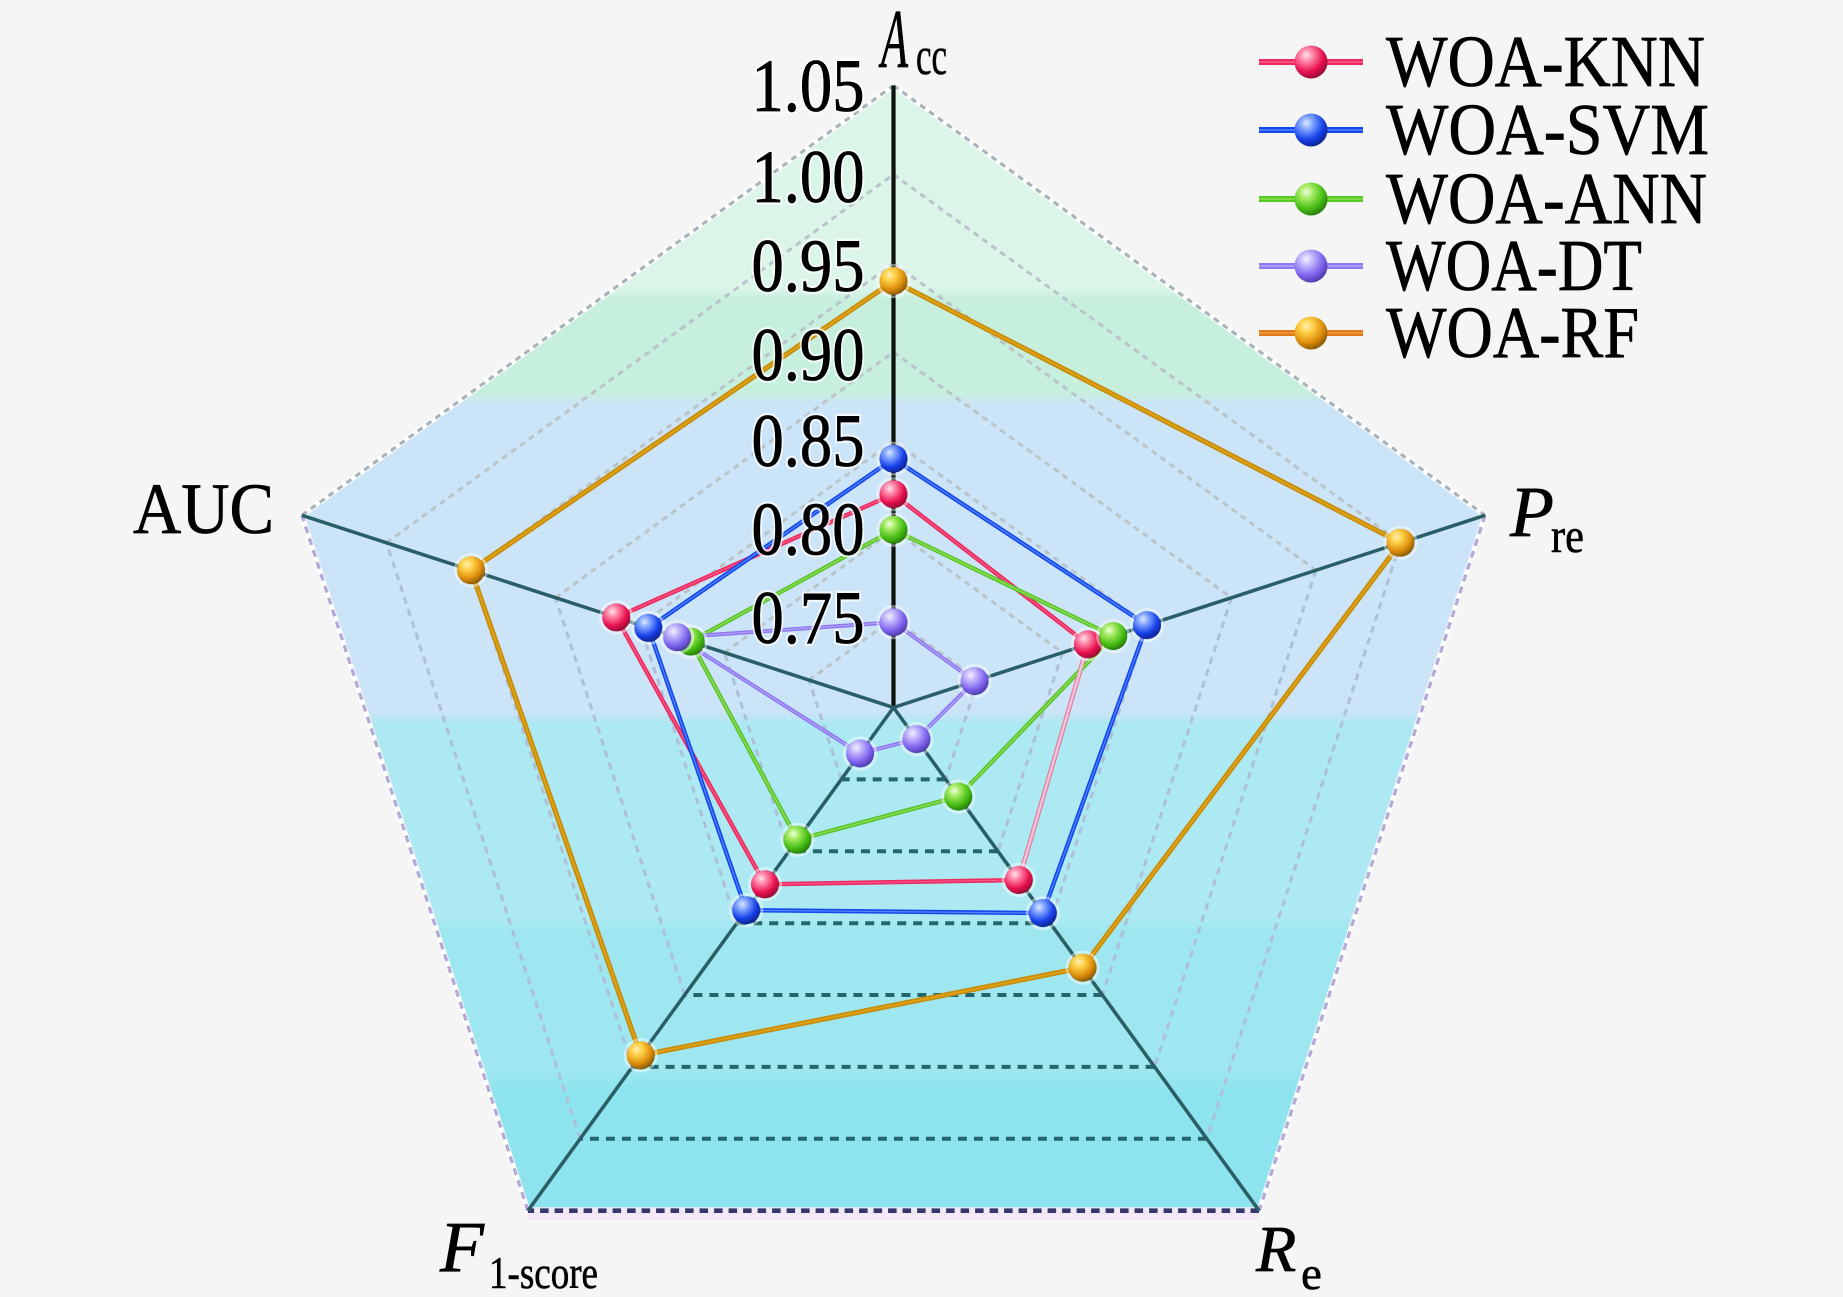 The image size is (1843, 1297). I want to click on svg-text: WOA-KNN, so click(1545, 61).